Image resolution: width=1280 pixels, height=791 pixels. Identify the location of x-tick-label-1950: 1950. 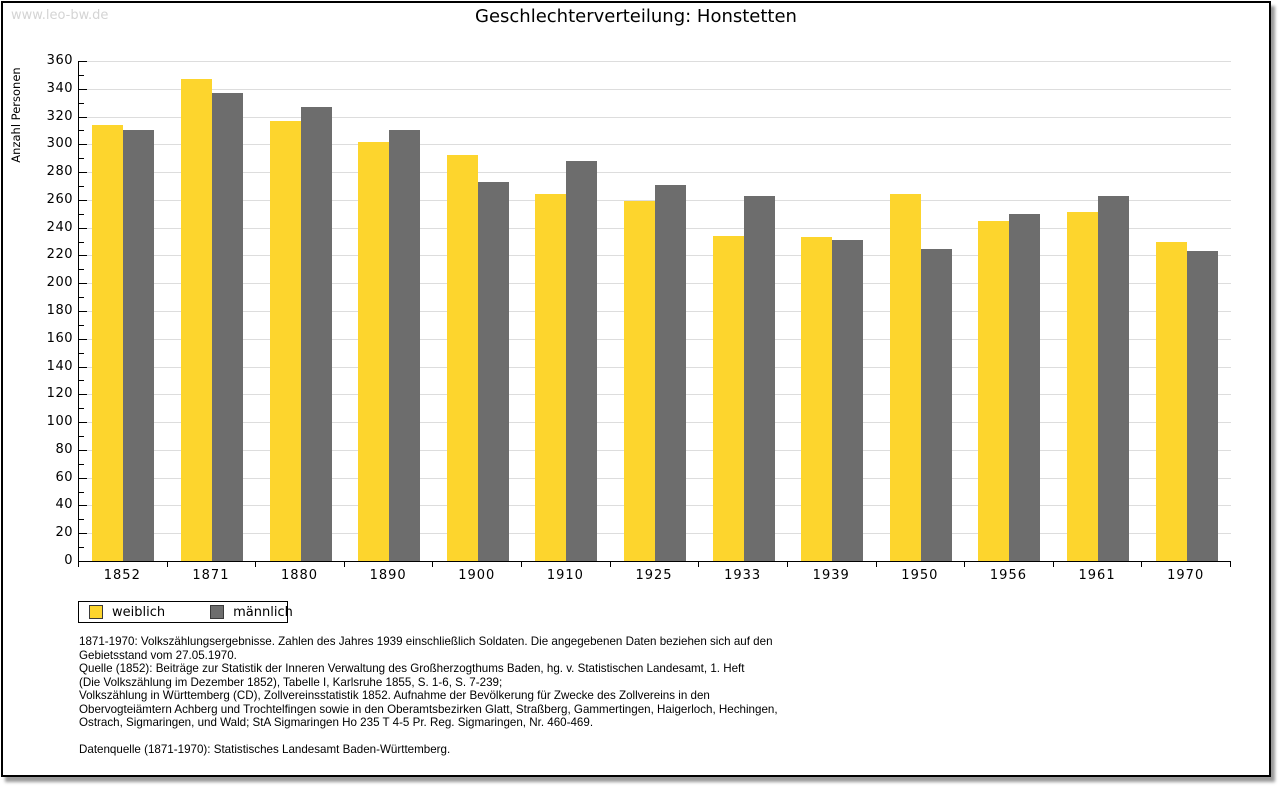
(920, 575).